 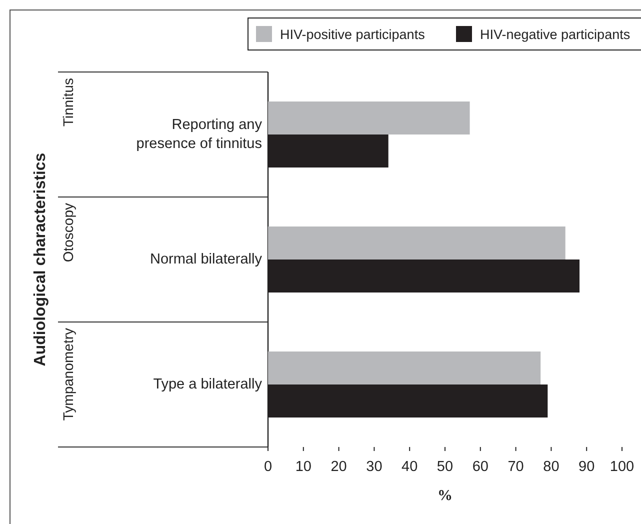 What do you see at coordinates (410, 467) in the screenshot?
I see `x-tick-label: 40` at bounding box center [410, 467].